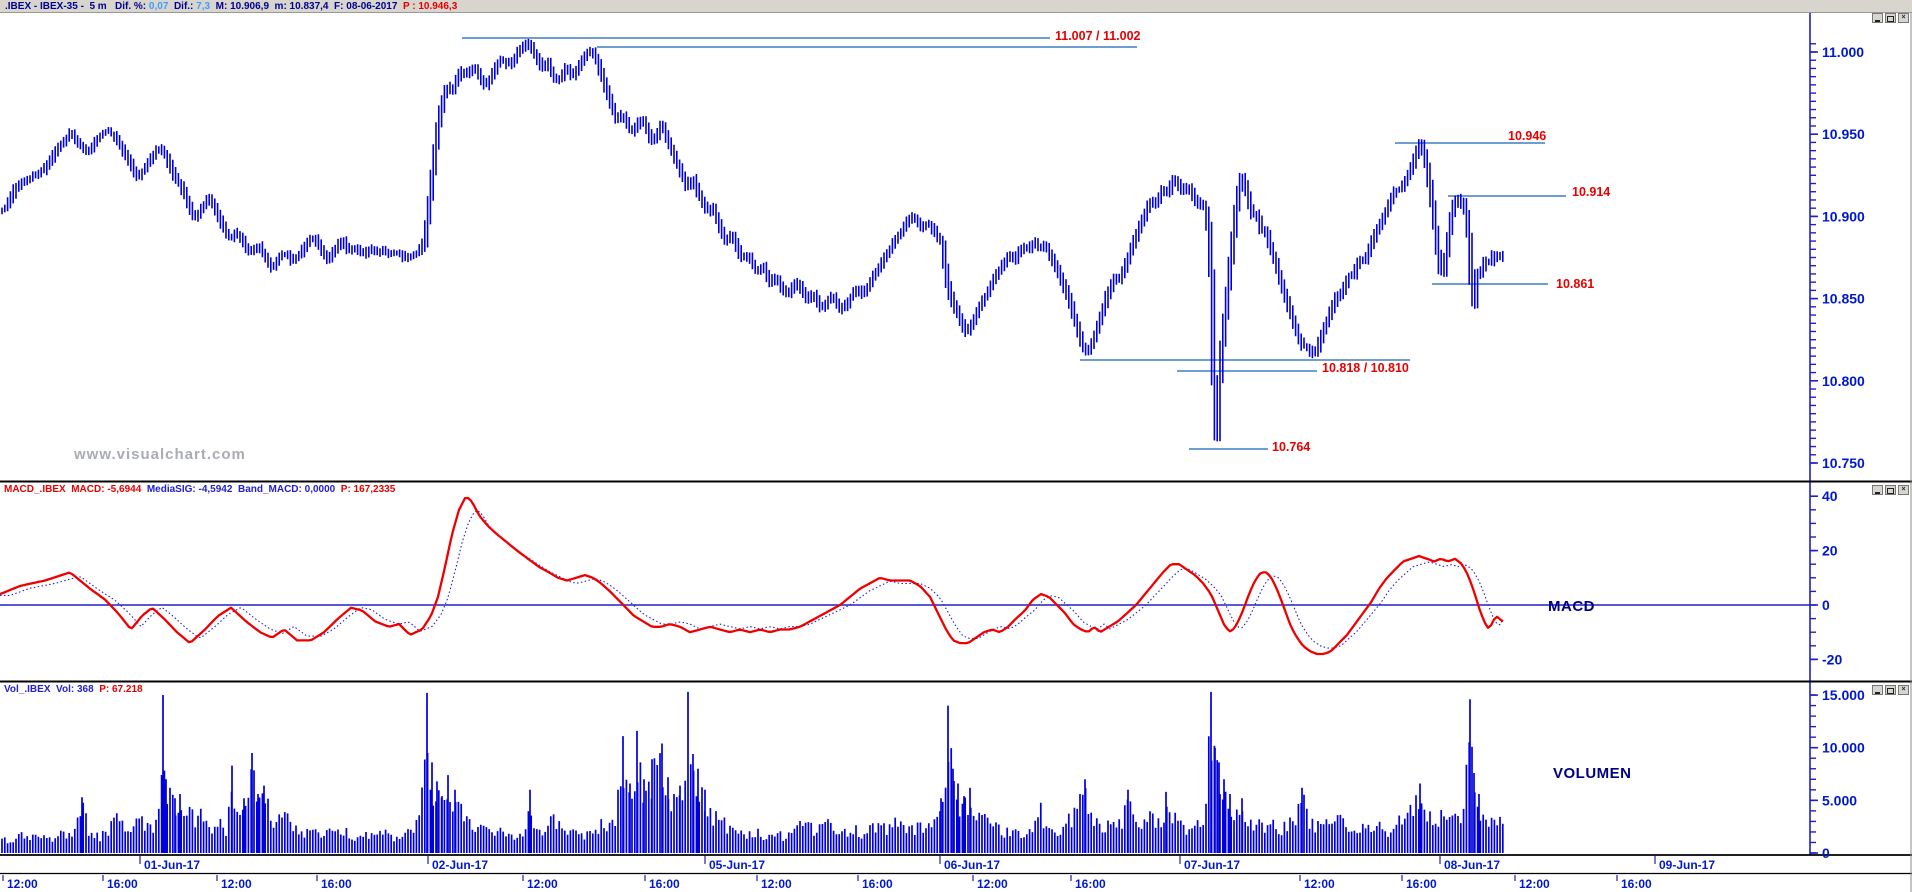 The image size is (1912, 892). I want to click on volume-title: Vol_.IBEX Vol: 368 P: 67.218, so click(73, 690).